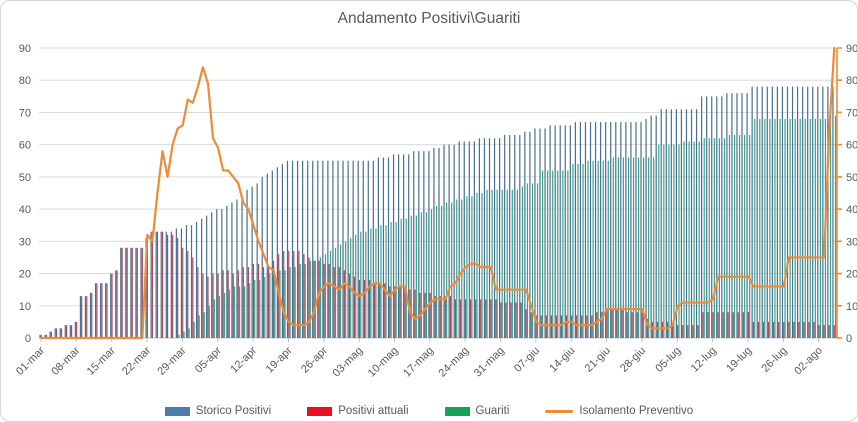 The width and height of the screenshot is (858, 422). I want to click on y-axis-right-label: 10, so click(851, 307).